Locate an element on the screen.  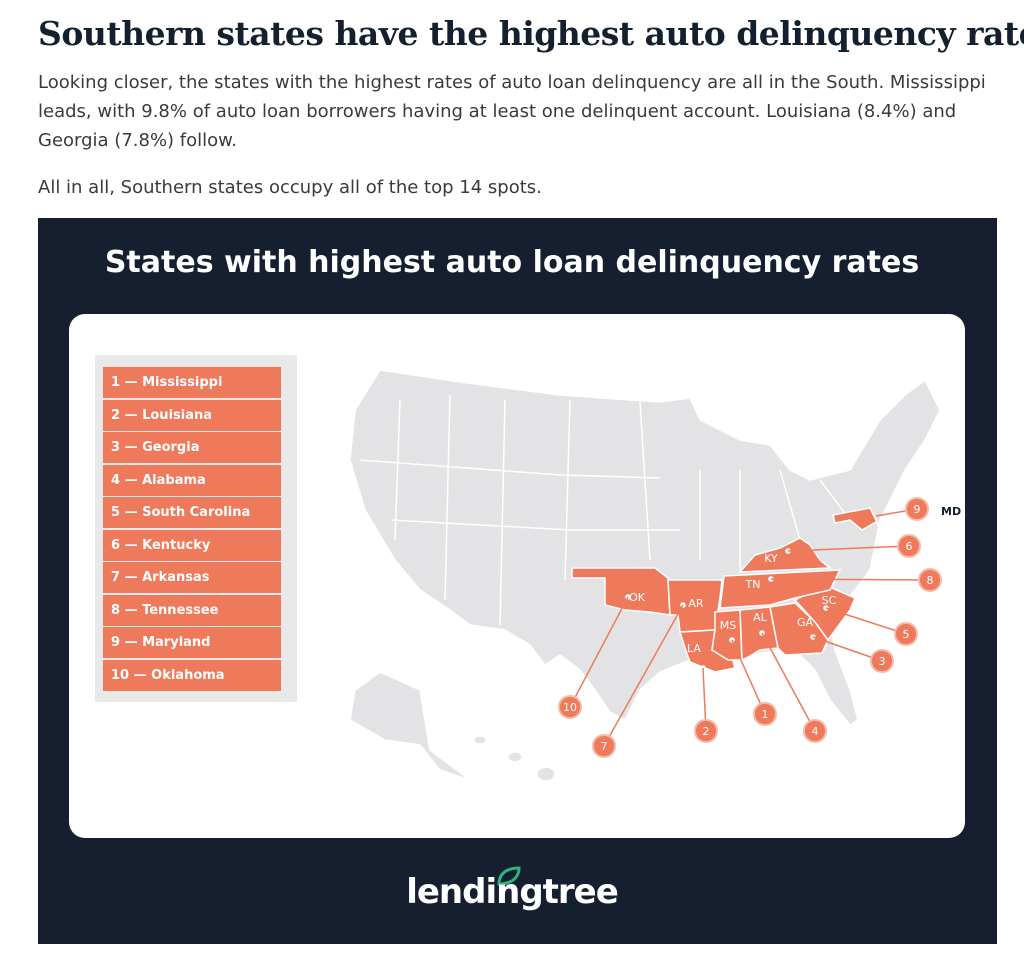
callout-number: 10 is located at coordinates (570, 707).